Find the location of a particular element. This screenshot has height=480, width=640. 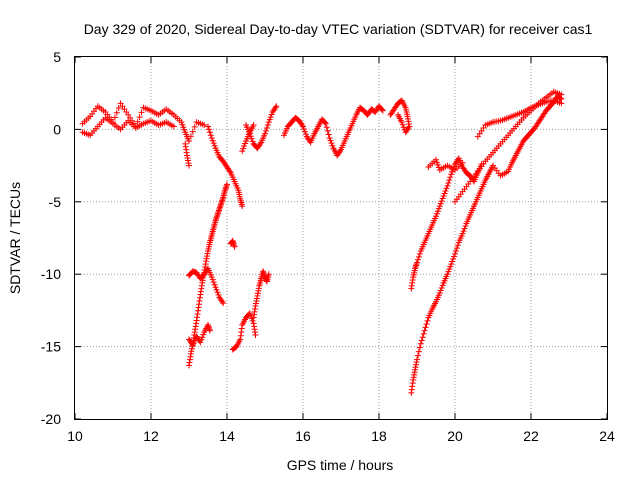

x-tick-label: 12 is located at coordinates (151, 436).